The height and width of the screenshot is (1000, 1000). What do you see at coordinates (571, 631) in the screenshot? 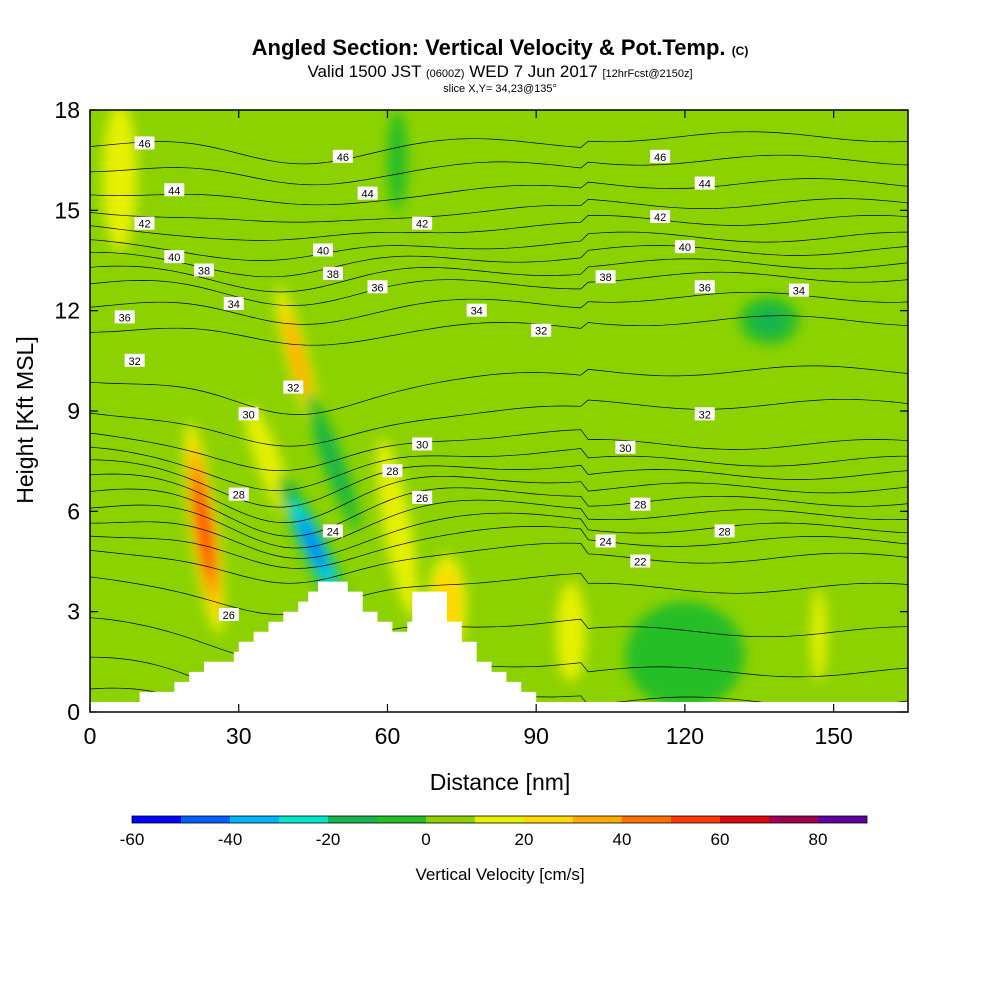
I see `field-feature-yellow-right` at bounding box center [571, 631].